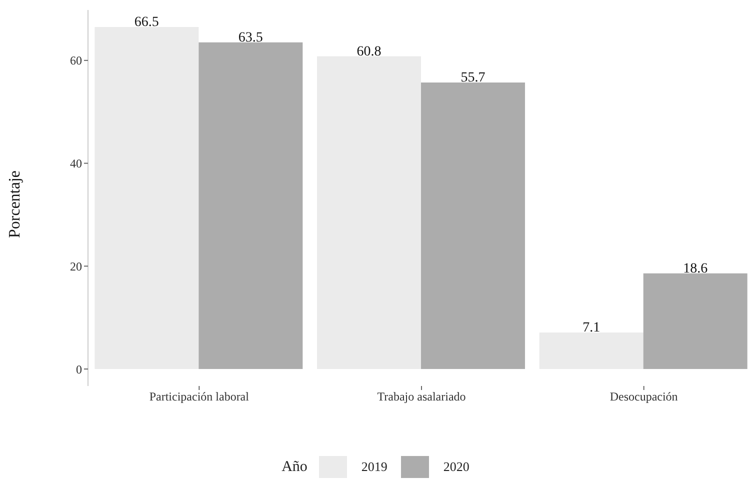 This screenshot has height=482, width=755. What do you see at coordinates (250, 38) in the screenshot?
I see `data-label: 63.5` at bounding box center [250, 38].